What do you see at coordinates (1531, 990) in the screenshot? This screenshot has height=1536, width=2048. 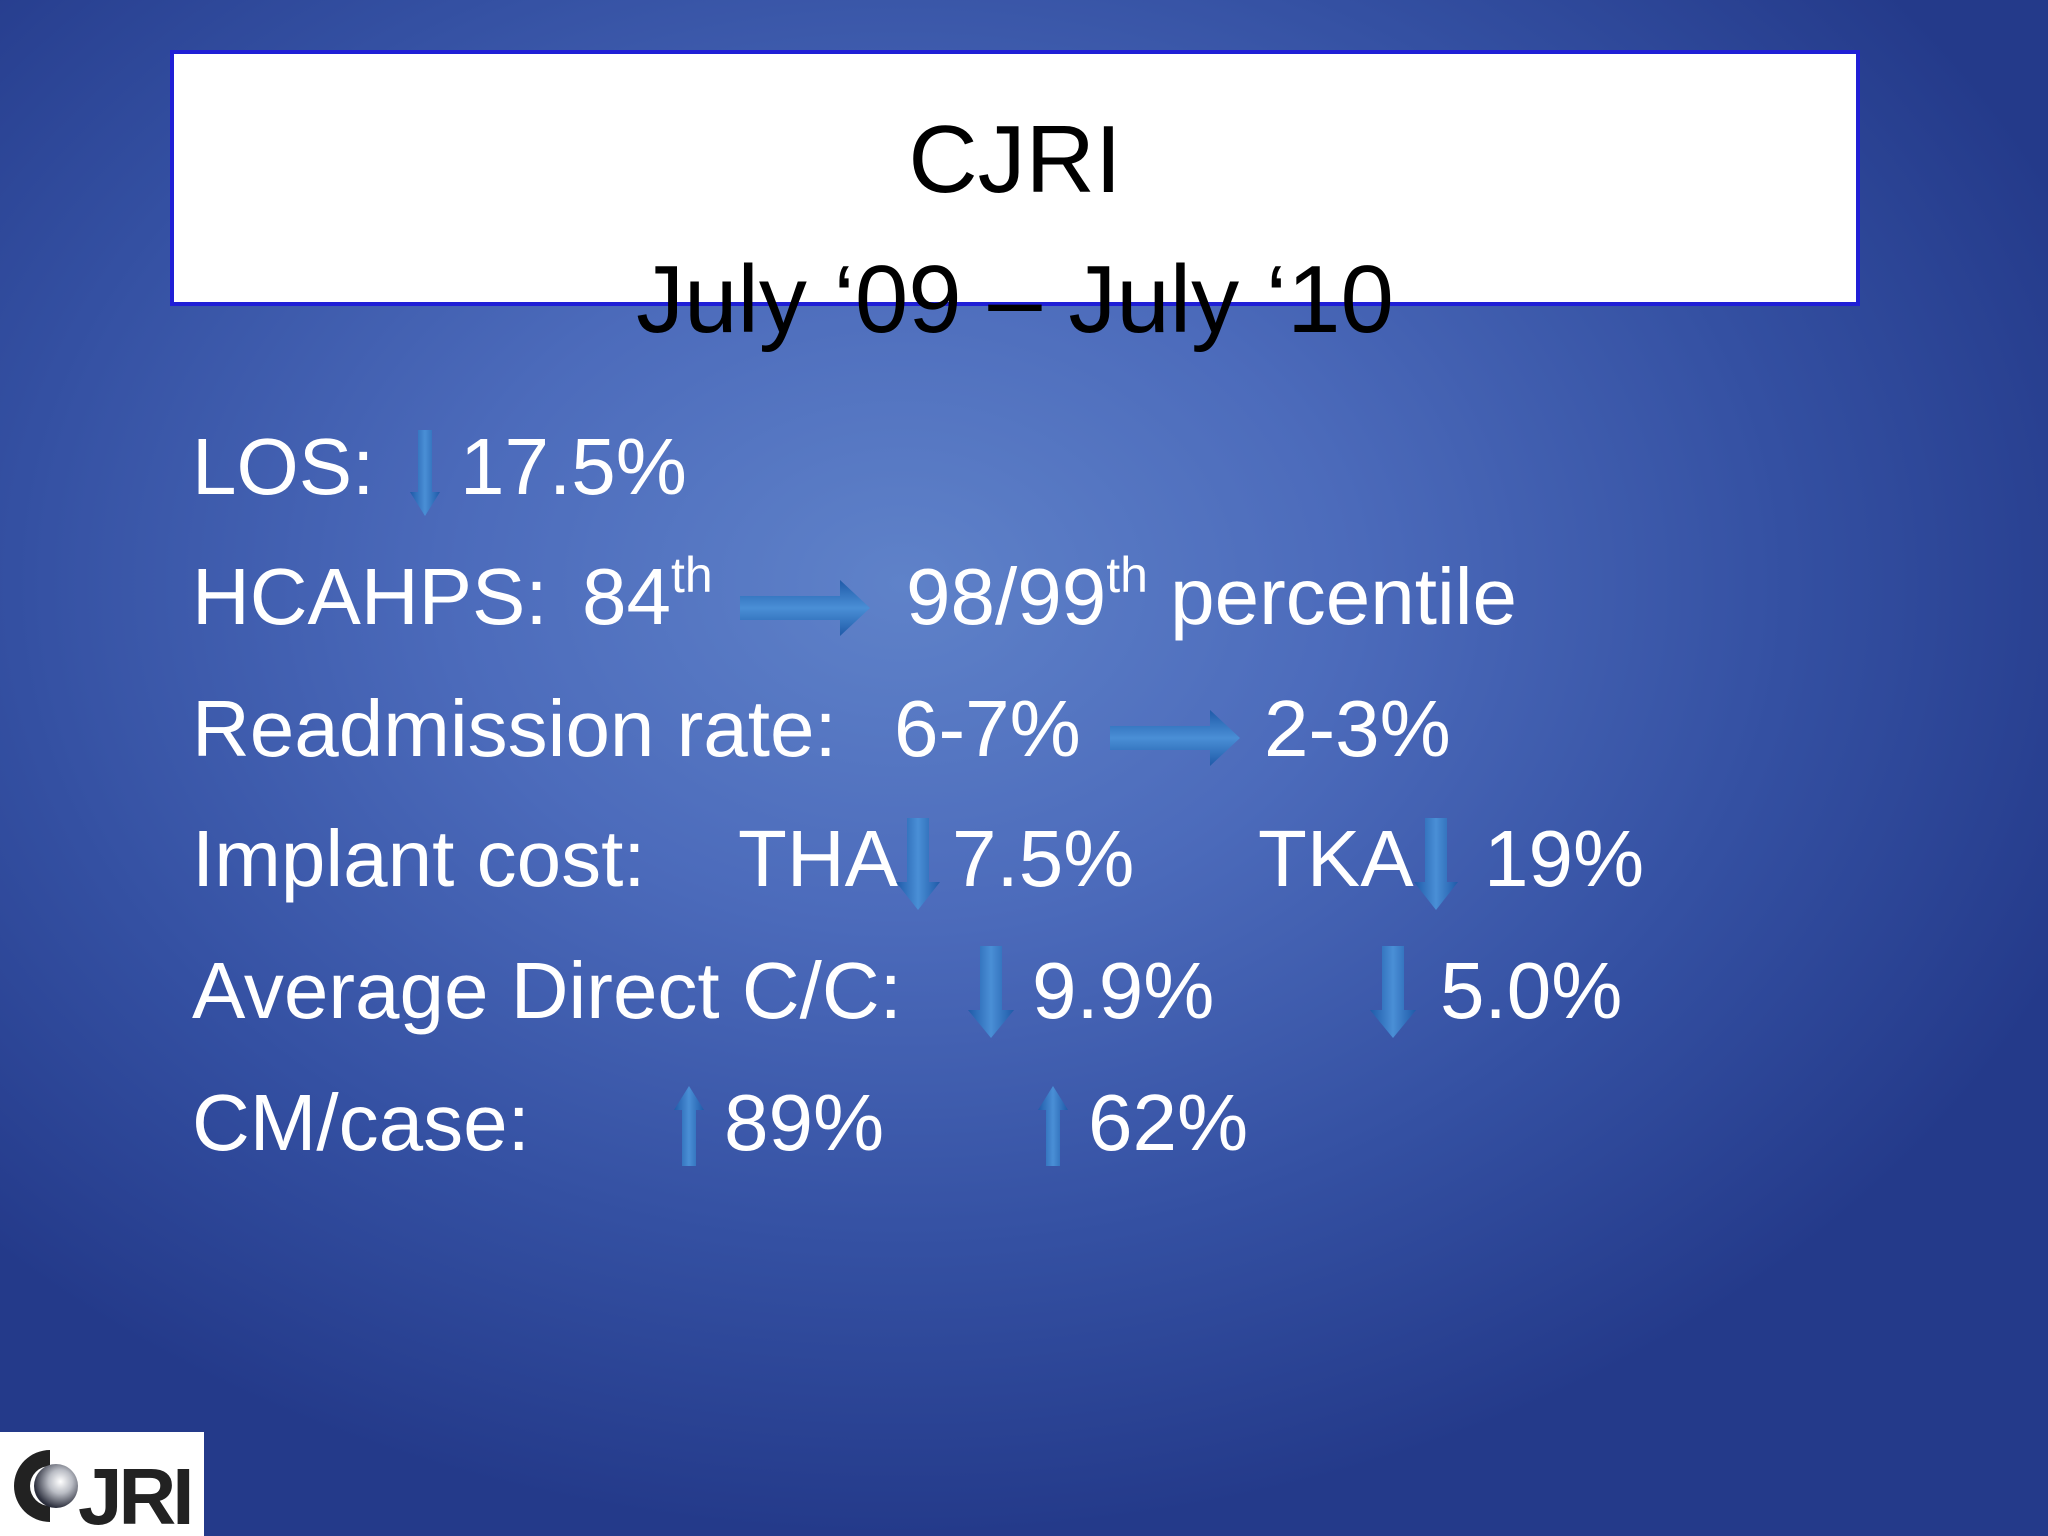 I see `direct-value-2: 5.0%` at bounding box center [1531, 990].